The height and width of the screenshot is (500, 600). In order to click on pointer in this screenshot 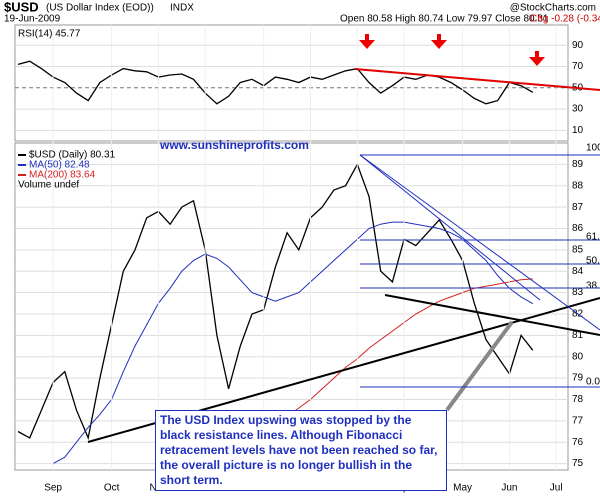, I will do `click(479, 366)`.